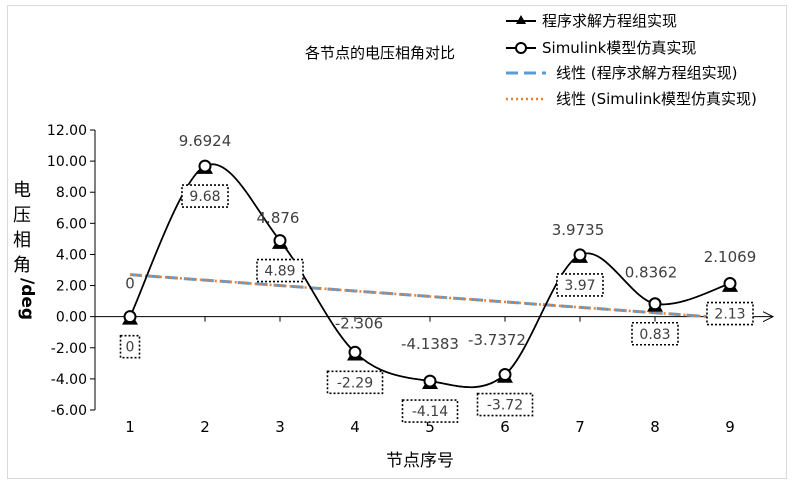  What do you see at coordinates (27, 299) in the screenshot?
I see `y-axis-label-unit: /deg` at bounding box center [27, 299].